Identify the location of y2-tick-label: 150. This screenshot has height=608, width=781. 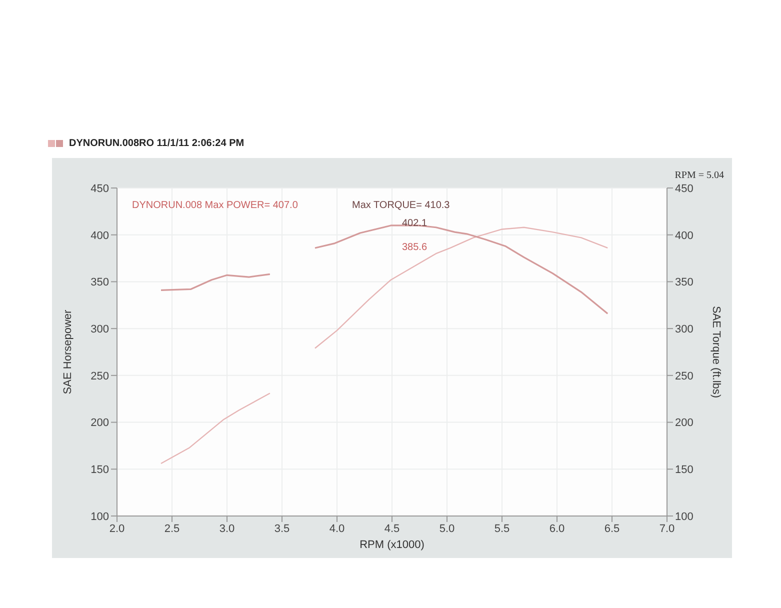
(684, 470).